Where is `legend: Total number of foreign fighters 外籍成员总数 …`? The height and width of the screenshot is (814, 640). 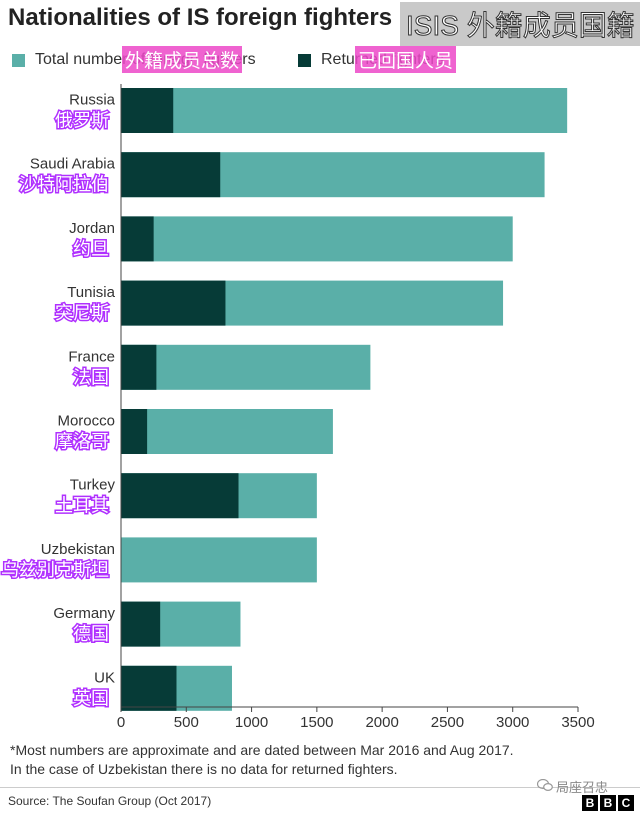 legend: Total number of foreign fighters 外籍成员总数 … is located at coordinates (322, 59).